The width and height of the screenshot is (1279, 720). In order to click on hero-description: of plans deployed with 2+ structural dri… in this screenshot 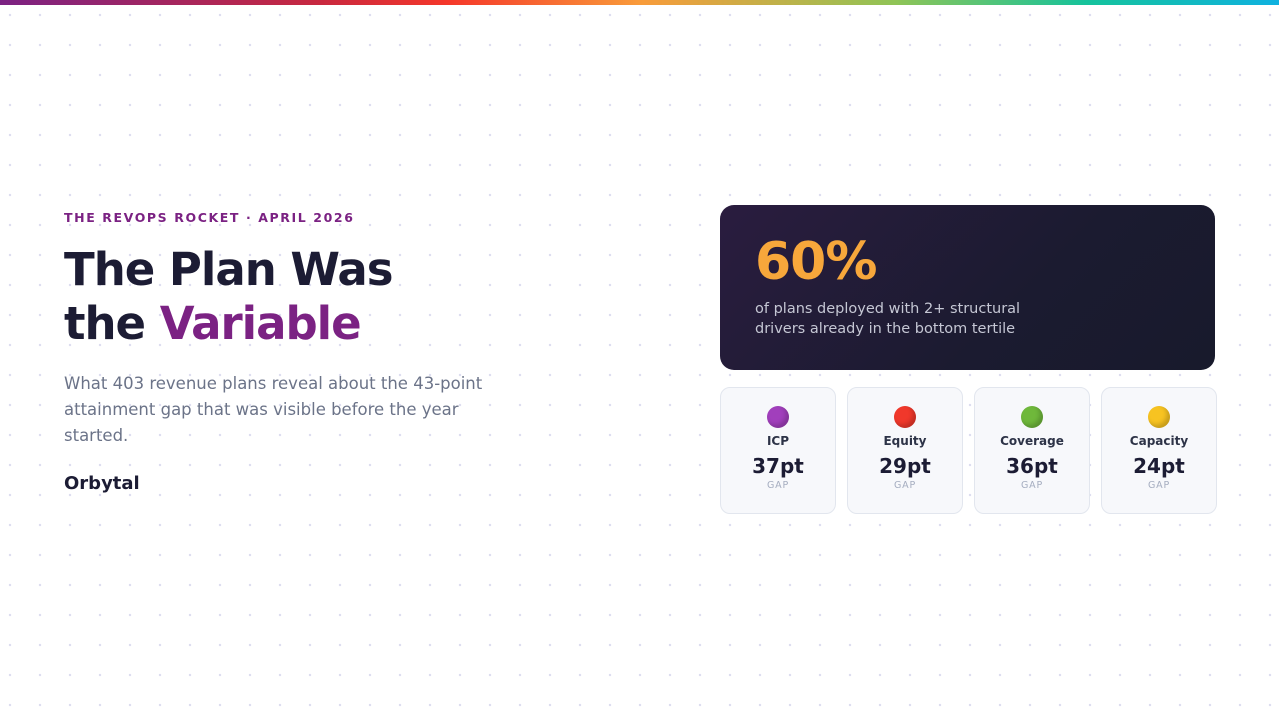, I will do `click(888, 319)`.